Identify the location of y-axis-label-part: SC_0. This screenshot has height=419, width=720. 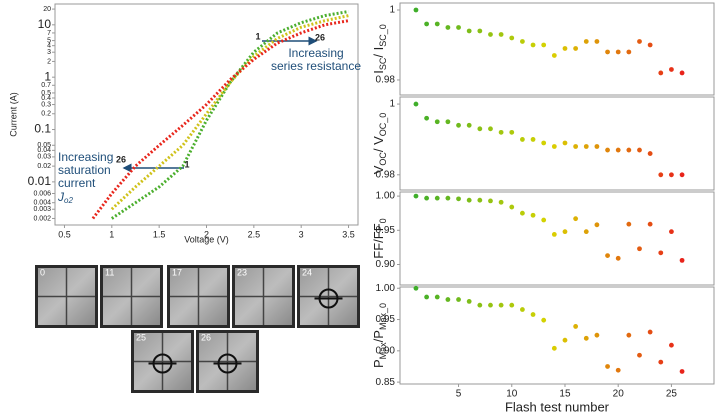
(383, 35).